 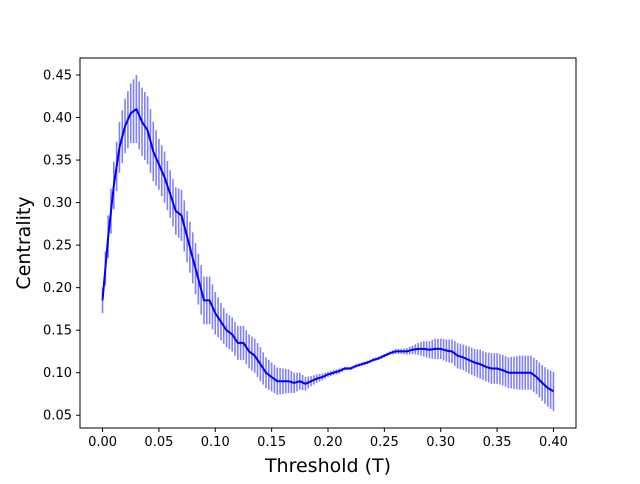 What do you see at coordinates (327, 466) in the screenshot?
I see `x-axis-label: Threshold (T)` at bounding box center [327, 466].